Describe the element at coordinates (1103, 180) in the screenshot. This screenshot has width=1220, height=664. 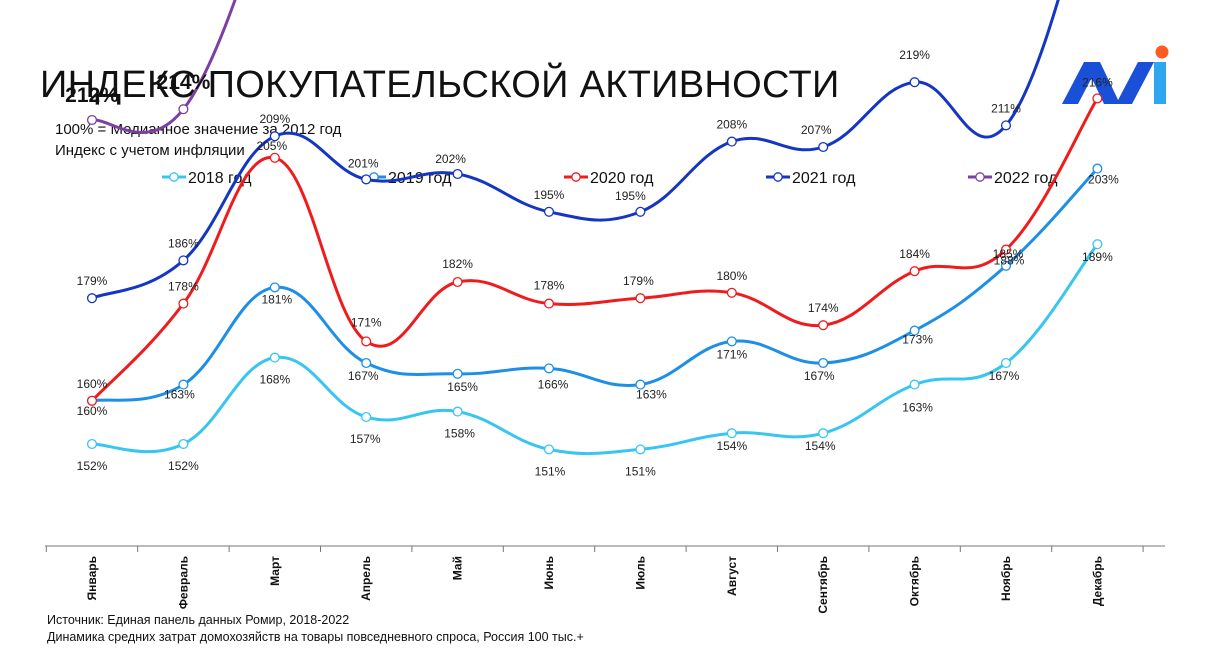
I see `data-label: 203%` at that location.